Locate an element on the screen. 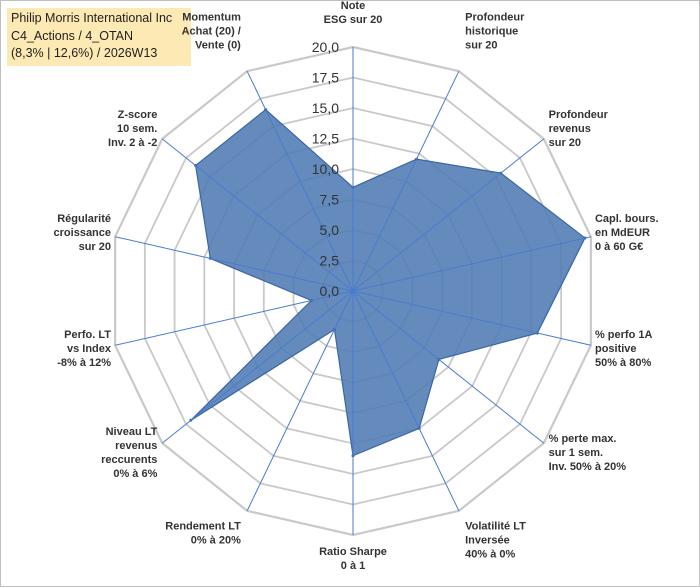 The width and height of the screenshot is (700, 587). axis-label: Volatilité LT Inversée 40% à 0% is located at coordinates (495, 540).